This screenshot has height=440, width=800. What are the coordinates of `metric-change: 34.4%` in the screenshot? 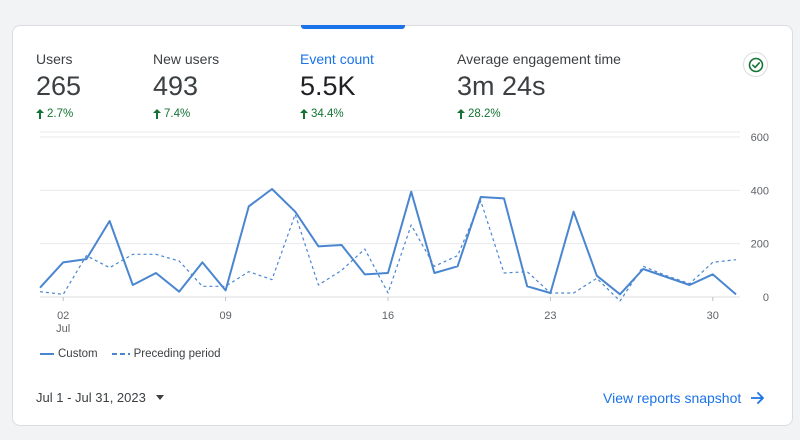 It's located at (322, 114).